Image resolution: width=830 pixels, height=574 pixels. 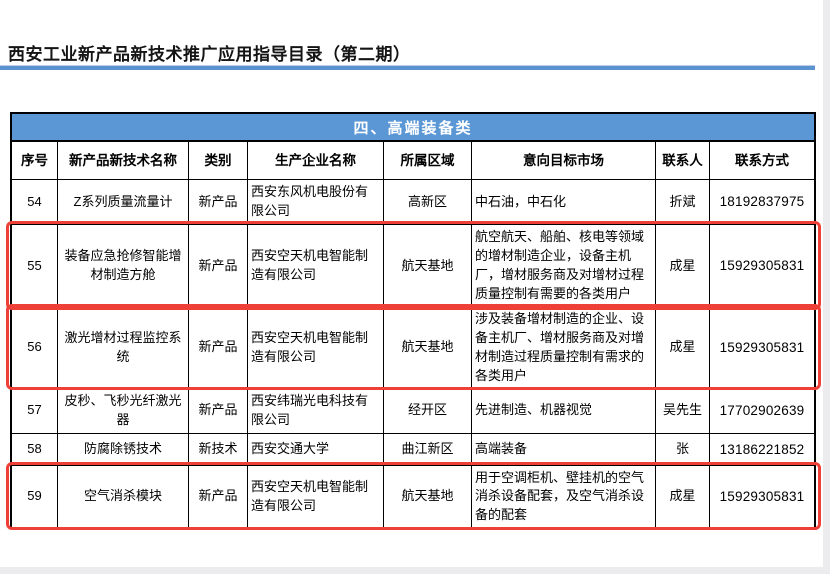 I want to click on cell-phone: 17702902639, so click(x=761, y=411).